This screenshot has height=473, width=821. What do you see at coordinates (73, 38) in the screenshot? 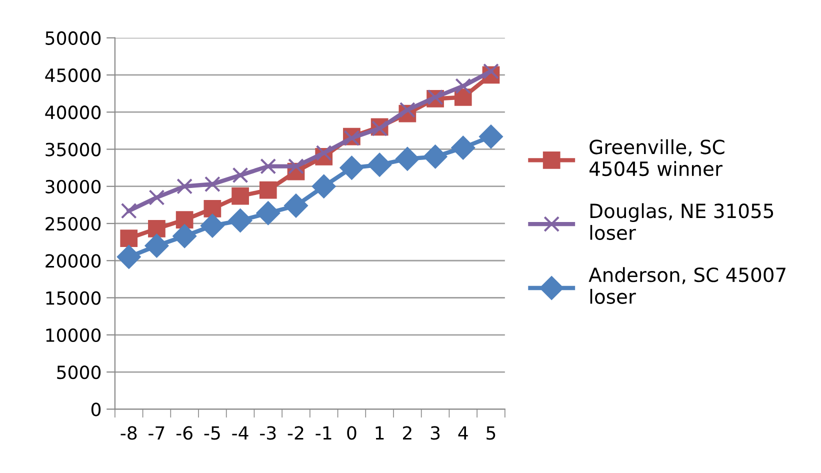
I see `y-tick-label: 50000` at bounding box center [73, 38].